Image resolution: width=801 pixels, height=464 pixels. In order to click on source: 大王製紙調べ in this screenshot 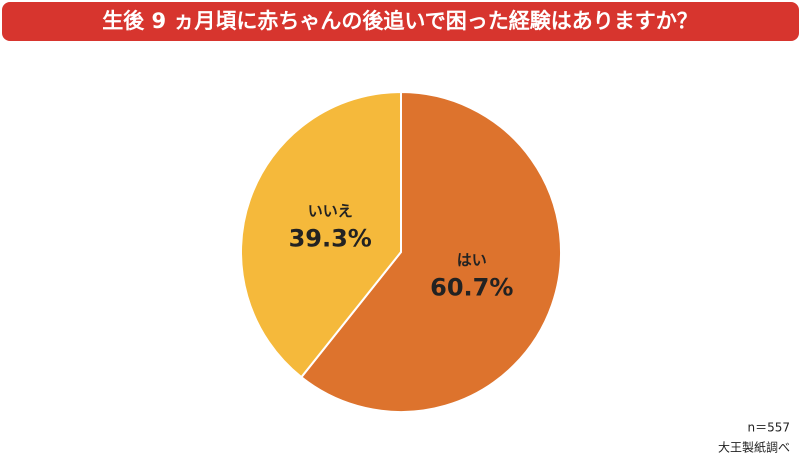, I will do `click(754, 447)`.